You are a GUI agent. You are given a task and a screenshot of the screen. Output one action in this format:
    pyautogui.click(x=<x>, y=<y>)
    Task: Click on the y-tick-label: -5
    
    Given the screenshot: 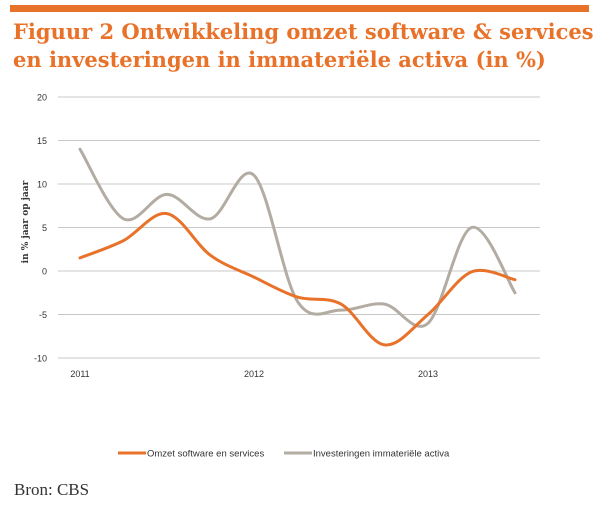 What is the action you would take?
    pyautogui.click(x=43, y=315)
    